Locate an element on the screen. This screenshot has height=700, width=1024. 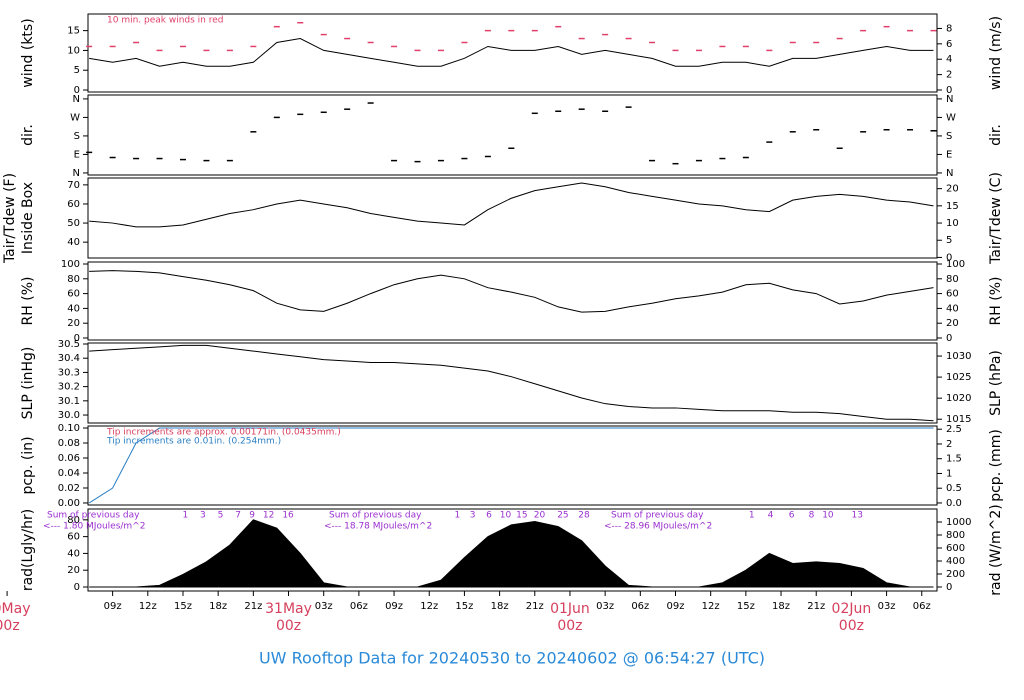
y2-tick-label: 1000 is located at coordinates (958, 522).